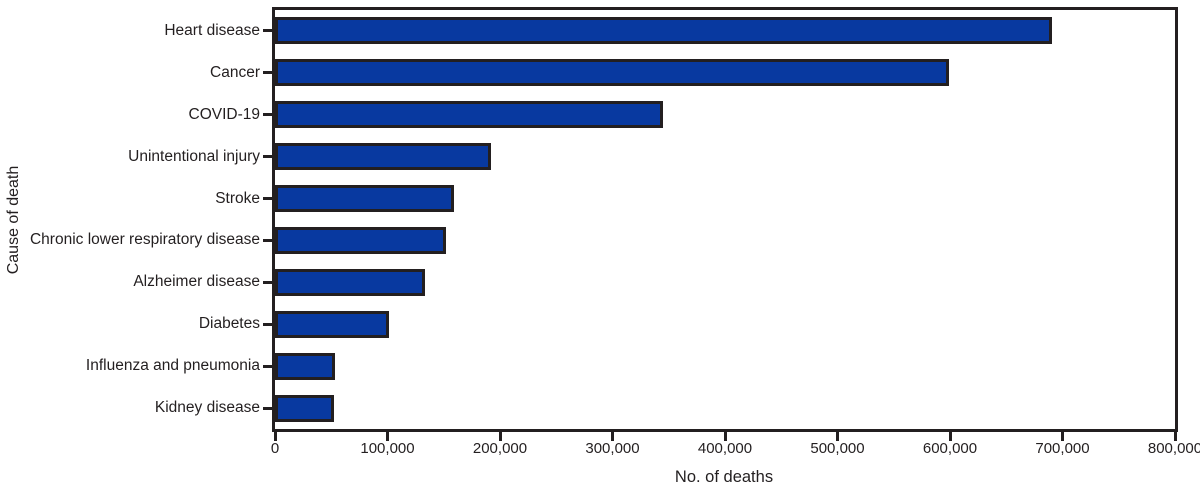 This screenshot has width=1200, height=496. I want to click on x-tick-label-600000: 600,000, so click(950, 448).